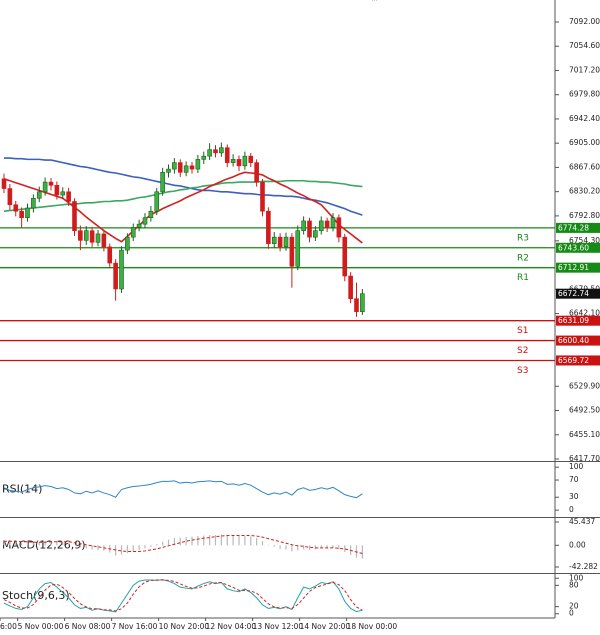 This screenshot has width=600, height=635. Describe the element at coordinates (574, 496) in the screenshot. I see `y-tick-label: 30` at that location.